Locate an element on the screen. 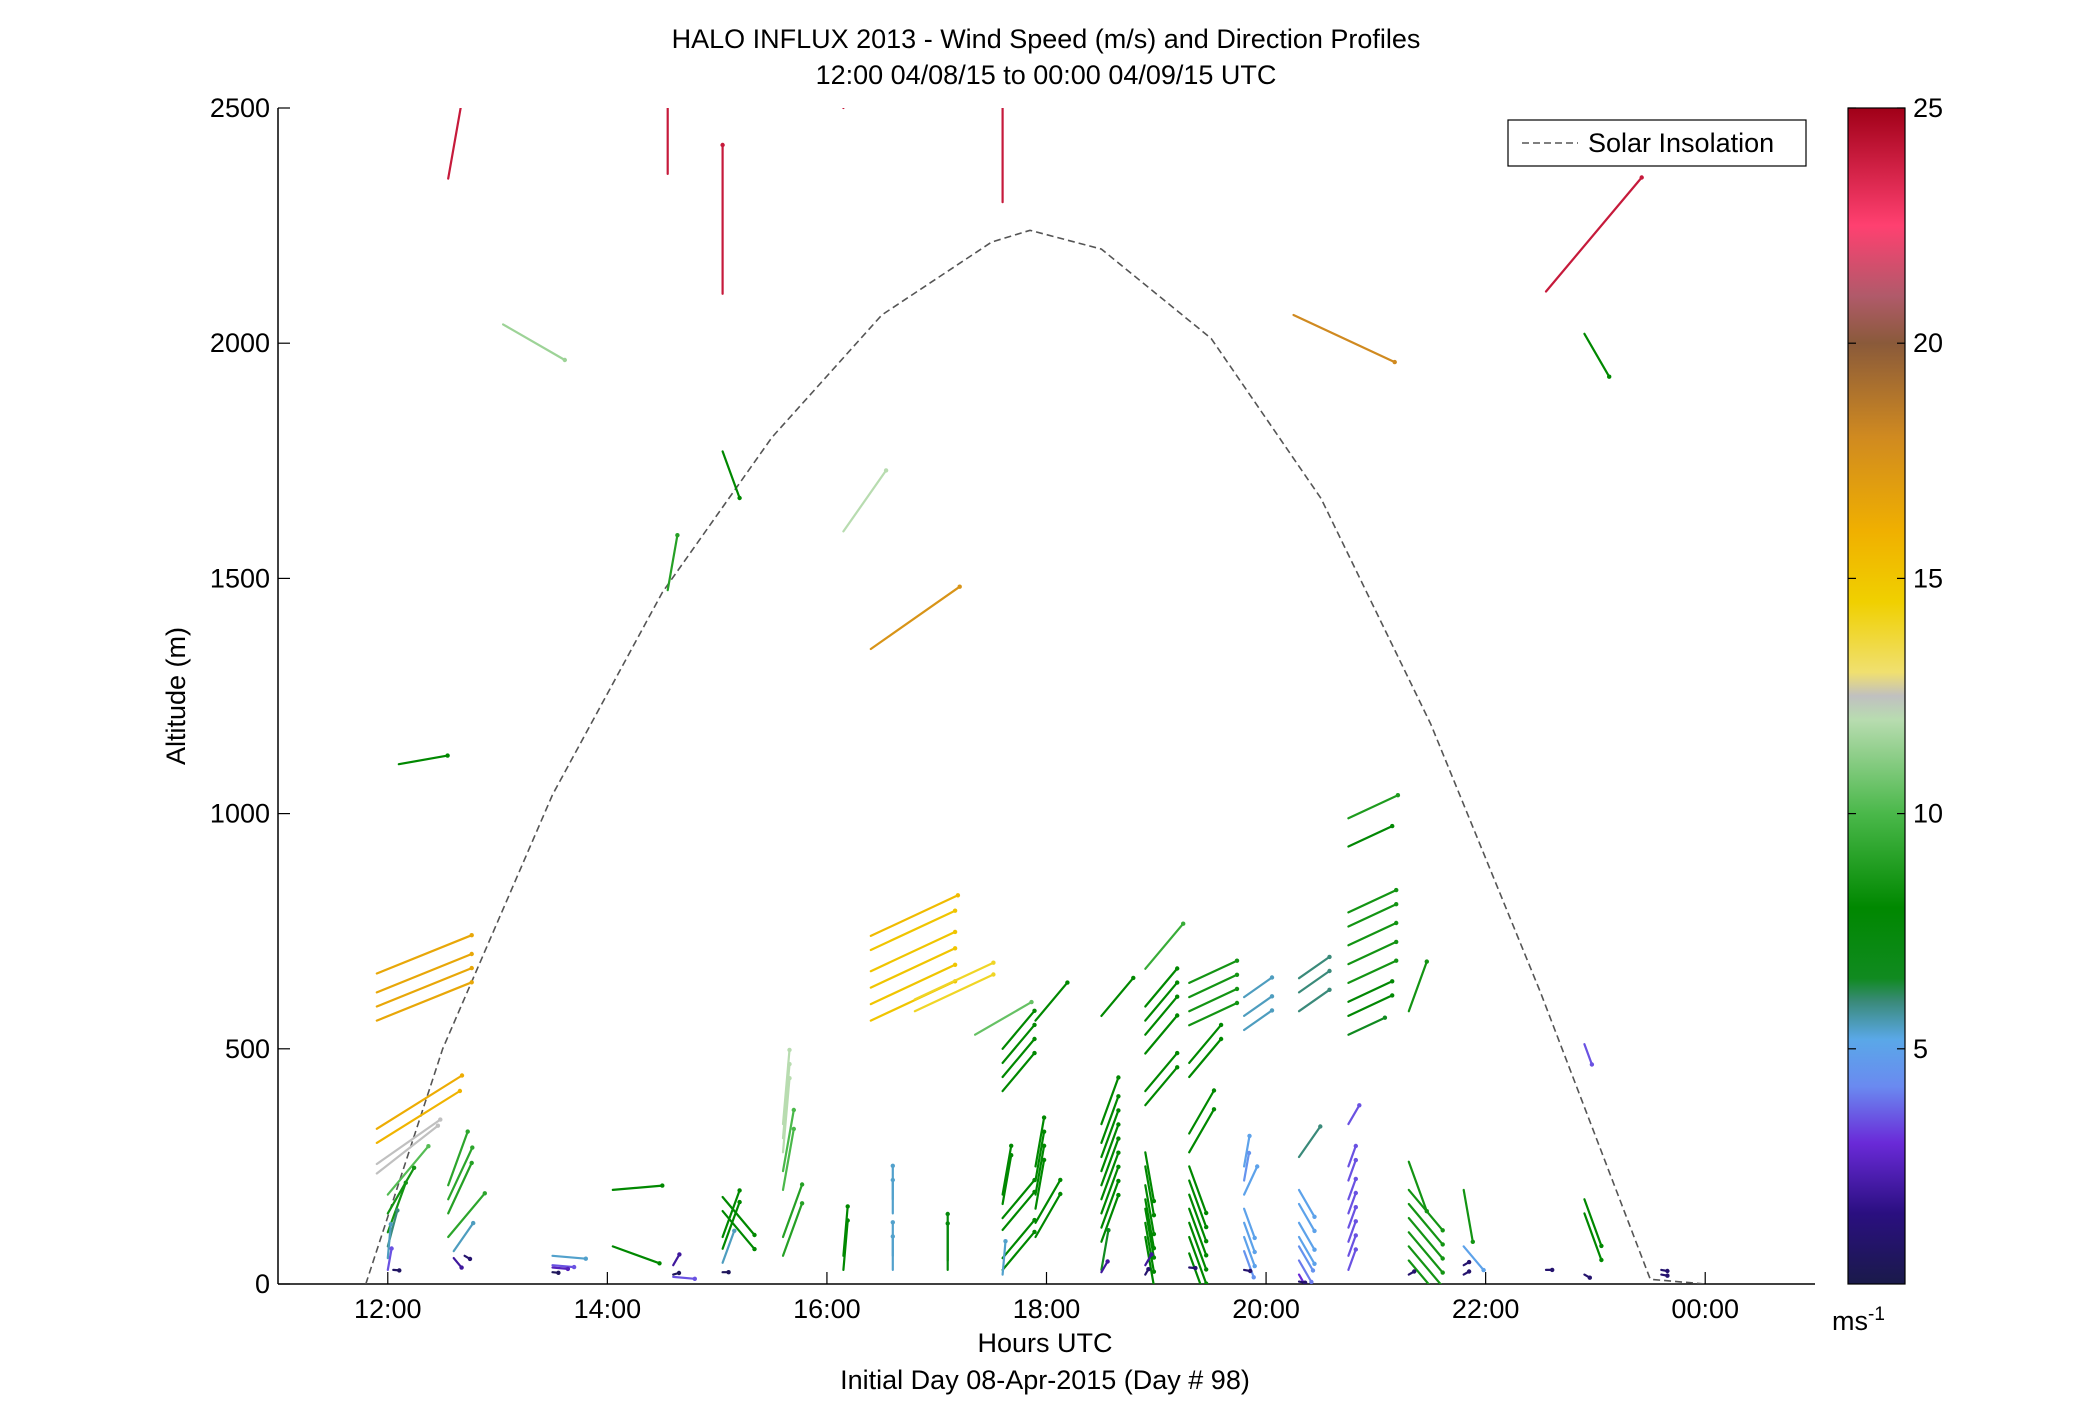  legend-solar-label: Solar Insolation is located at coordinates (1681, 143).